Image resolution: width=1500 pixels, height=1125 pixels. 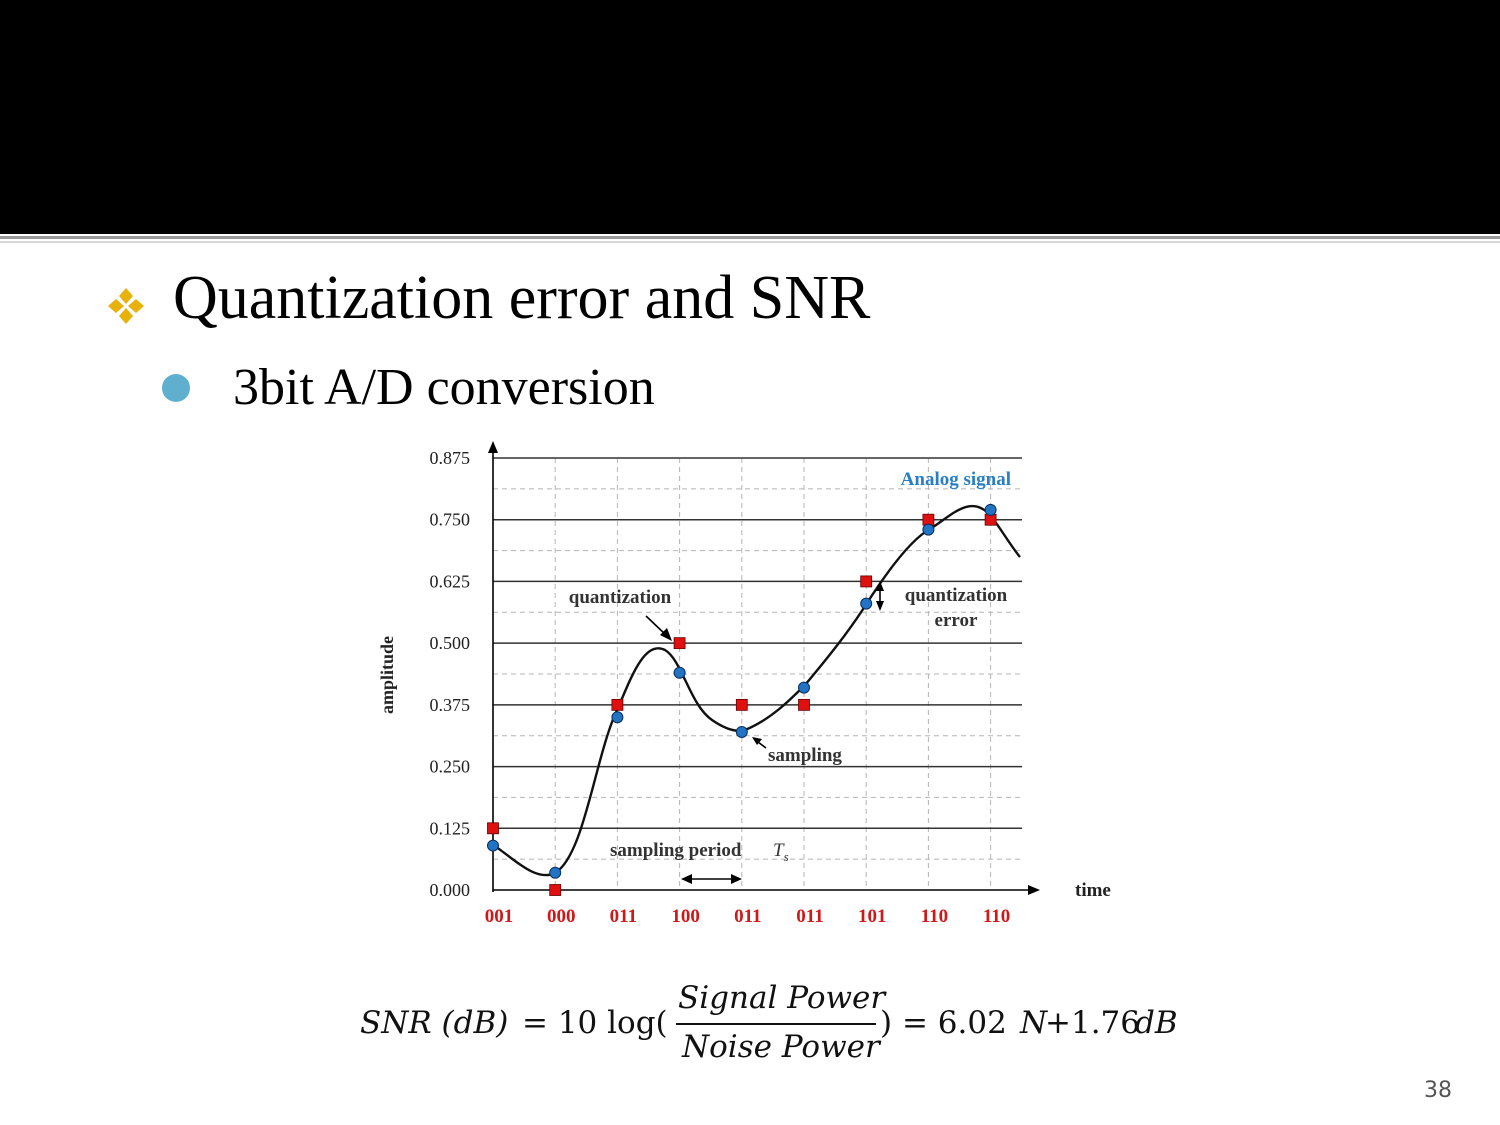 I want to click on quantization-arrow-line, so click(x=656, y=625).